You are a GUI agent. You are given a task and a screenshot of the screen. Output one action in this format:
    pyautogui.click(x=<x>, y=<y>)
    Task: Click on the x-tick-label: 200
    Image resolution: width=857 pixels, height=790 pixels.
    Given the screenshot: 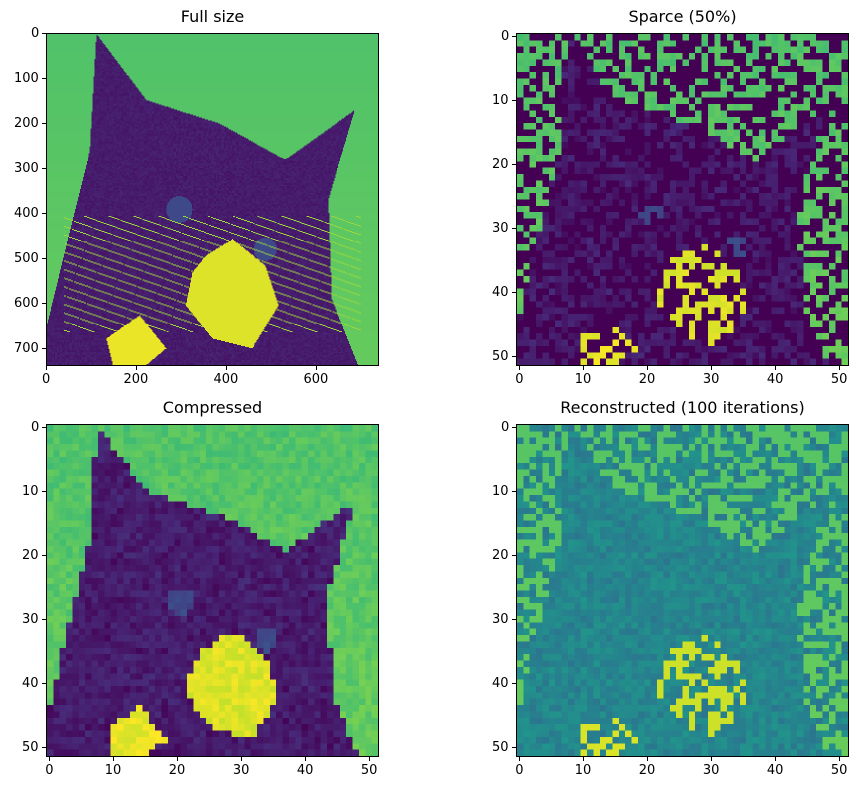 What is the action you would take?
    pyautogui.click(x=136, y=379)
    